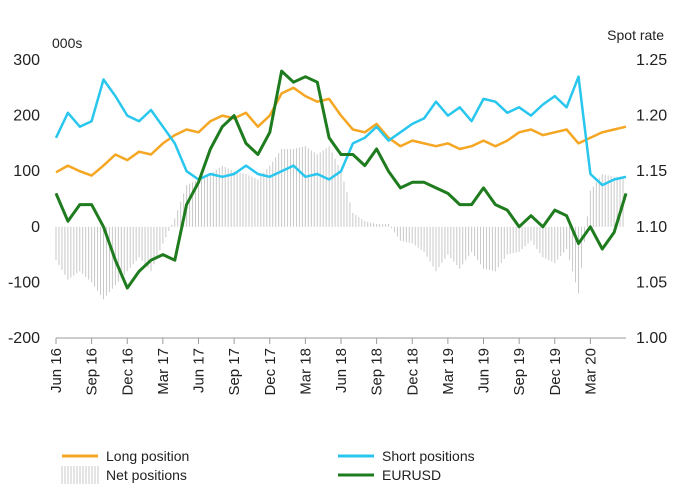  I want to click on left-axis: 300 200 100 0 -100 -200, so click(24, 199).